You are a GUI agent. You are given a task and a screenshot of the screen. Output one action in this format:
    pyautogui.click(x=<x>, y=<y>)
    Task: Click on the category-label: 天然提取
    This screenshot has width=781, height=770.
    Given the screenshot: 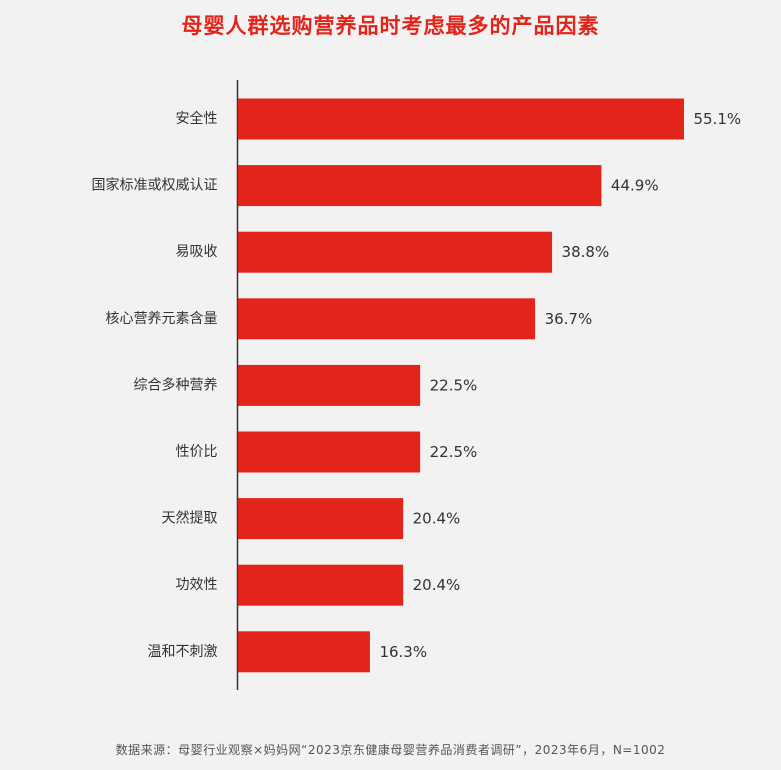 What is the action you would take?
    pyautogui.click(x=190, y=518)
    